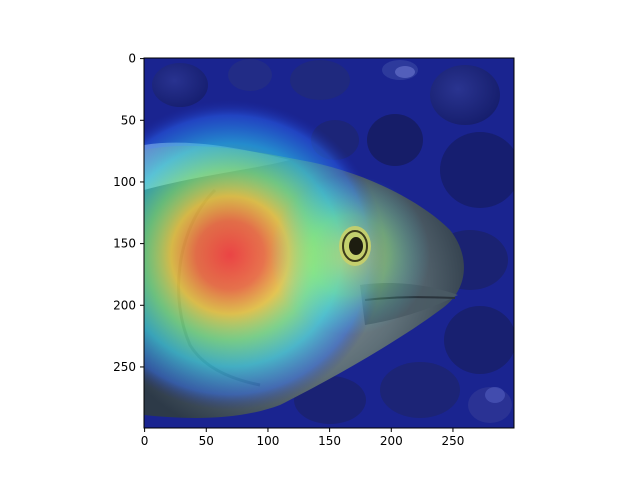 Image resolution: width=640 pixels, height=480 pixels. I want to click on y-tick-label: 50, so click(128, 120).